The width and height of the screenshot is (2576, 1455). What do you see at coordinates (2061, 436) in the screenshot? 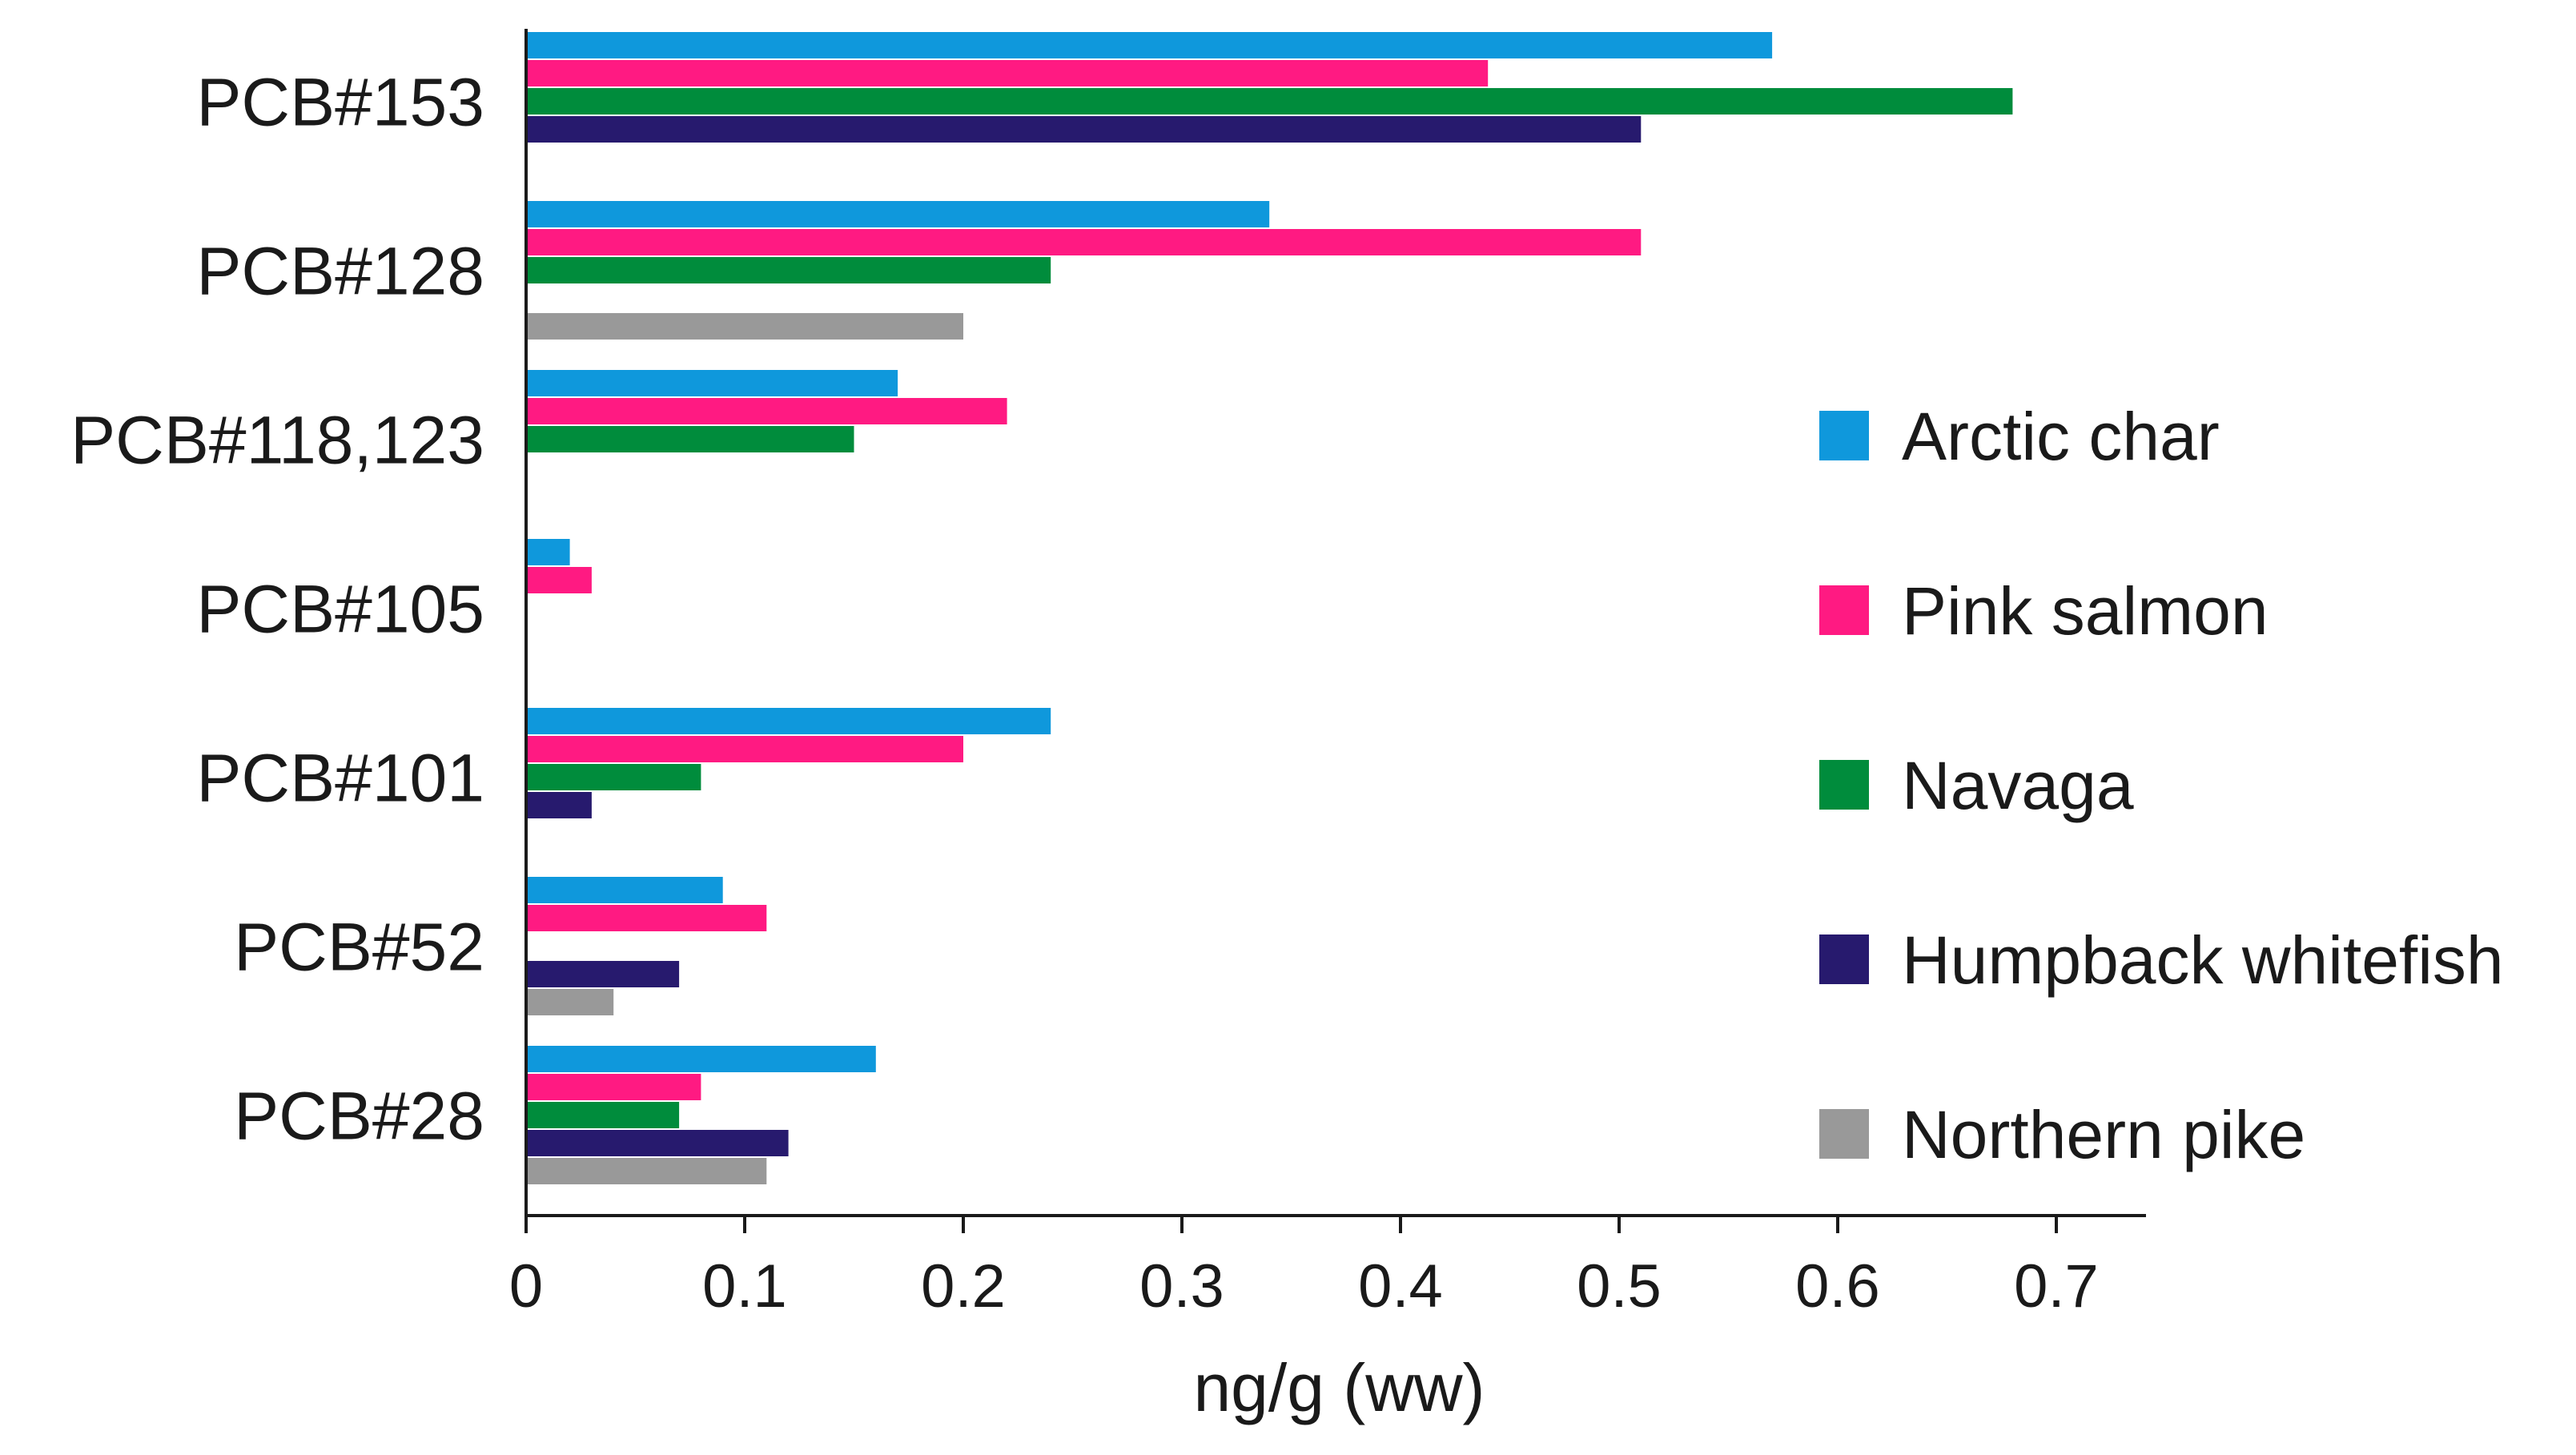
I see `legend-label-arctic-char: Arctic char` at bounding box center [2061, 436].